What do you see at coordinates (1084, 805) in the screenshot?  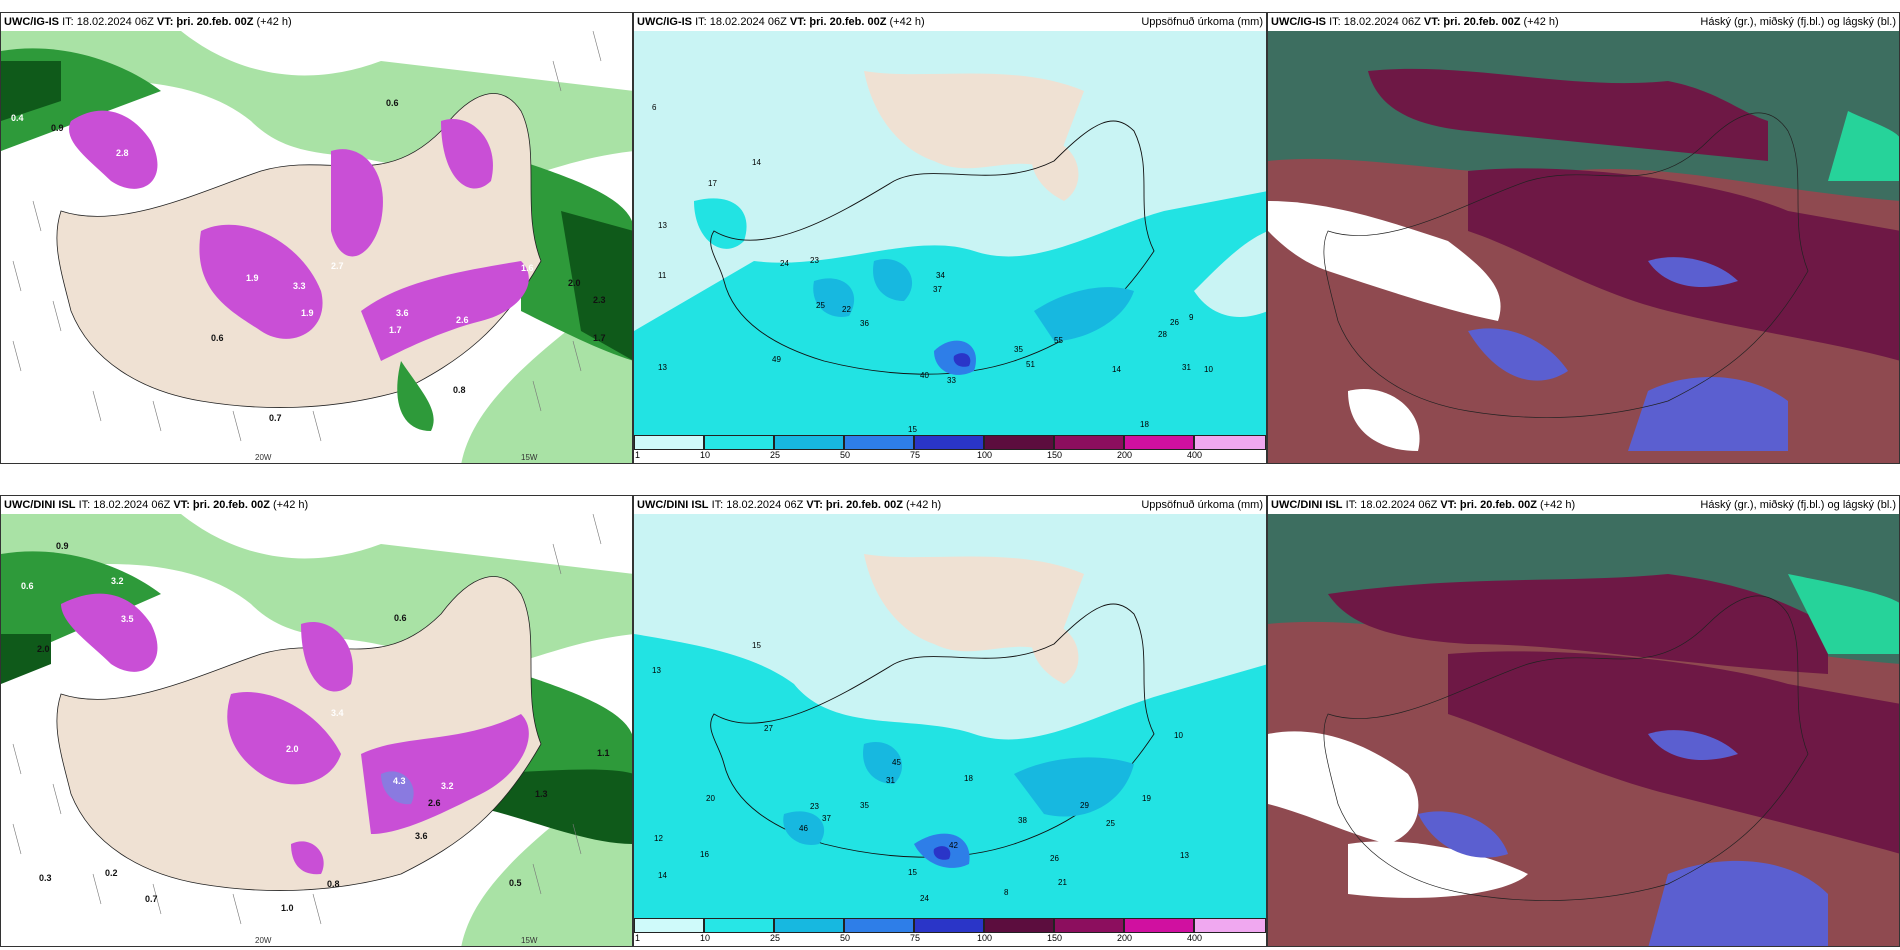 I see `precip-value: 29` at bounding box center [1084, 805].